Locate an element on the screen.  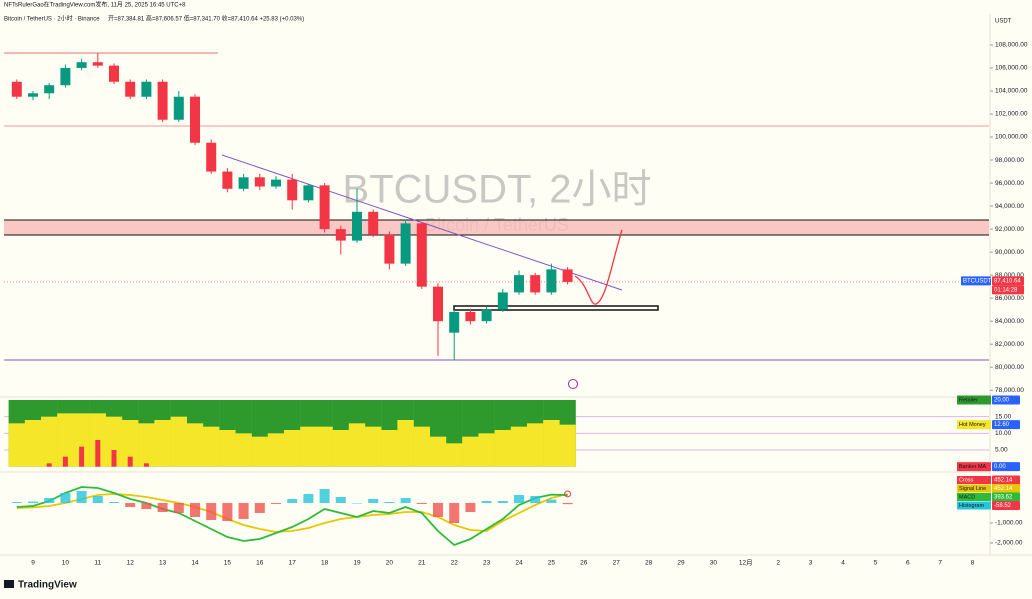
legend-name: Histogram is located at coordinates (971, 506).